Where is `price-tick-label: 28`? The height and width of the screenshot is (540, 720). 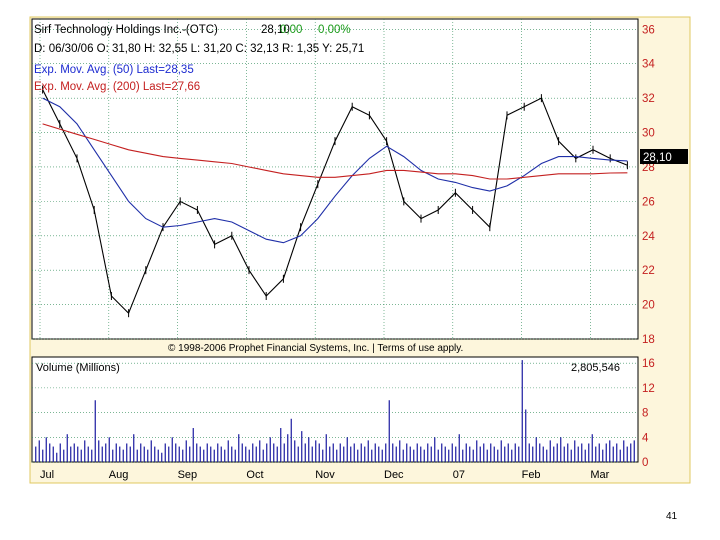
price-tick-label: 28 is located at coordinates (648, 168).